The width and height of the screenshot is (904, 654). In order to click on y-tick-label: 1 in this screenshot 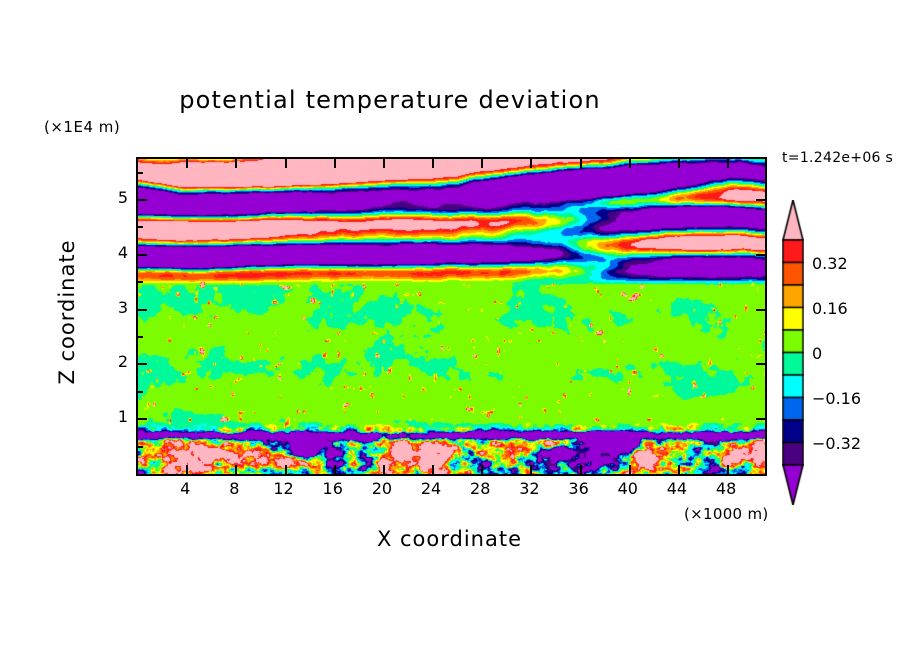, I will do `click(122, 417)`.